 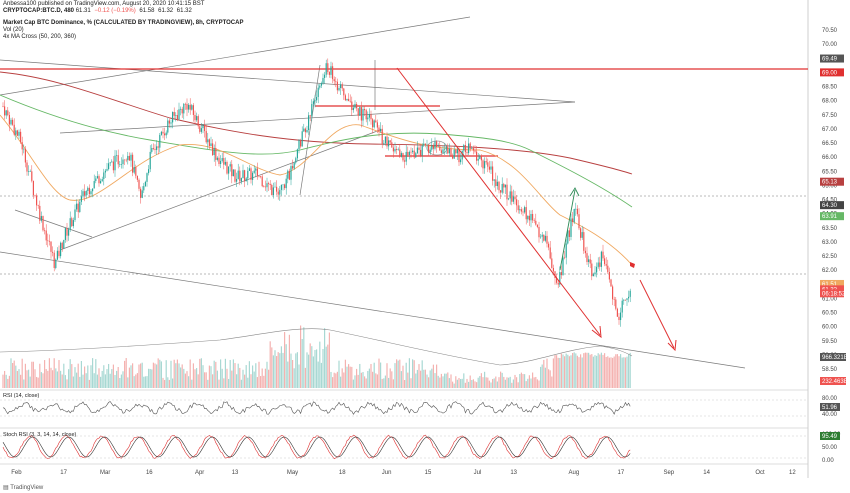 What do you see at coordinates (40, 435) in the screenshot?
I see `stoch-label: Stoch RSI (3, 3, 14, 14, close)` at bounding box center [40, 435].